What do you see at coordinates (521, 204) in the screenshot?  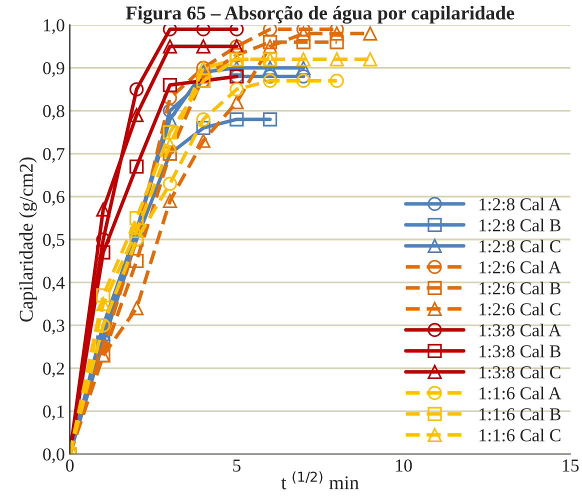 I see `legend-label: 1:2:8 Cal A` at bounding box center [521, 204].